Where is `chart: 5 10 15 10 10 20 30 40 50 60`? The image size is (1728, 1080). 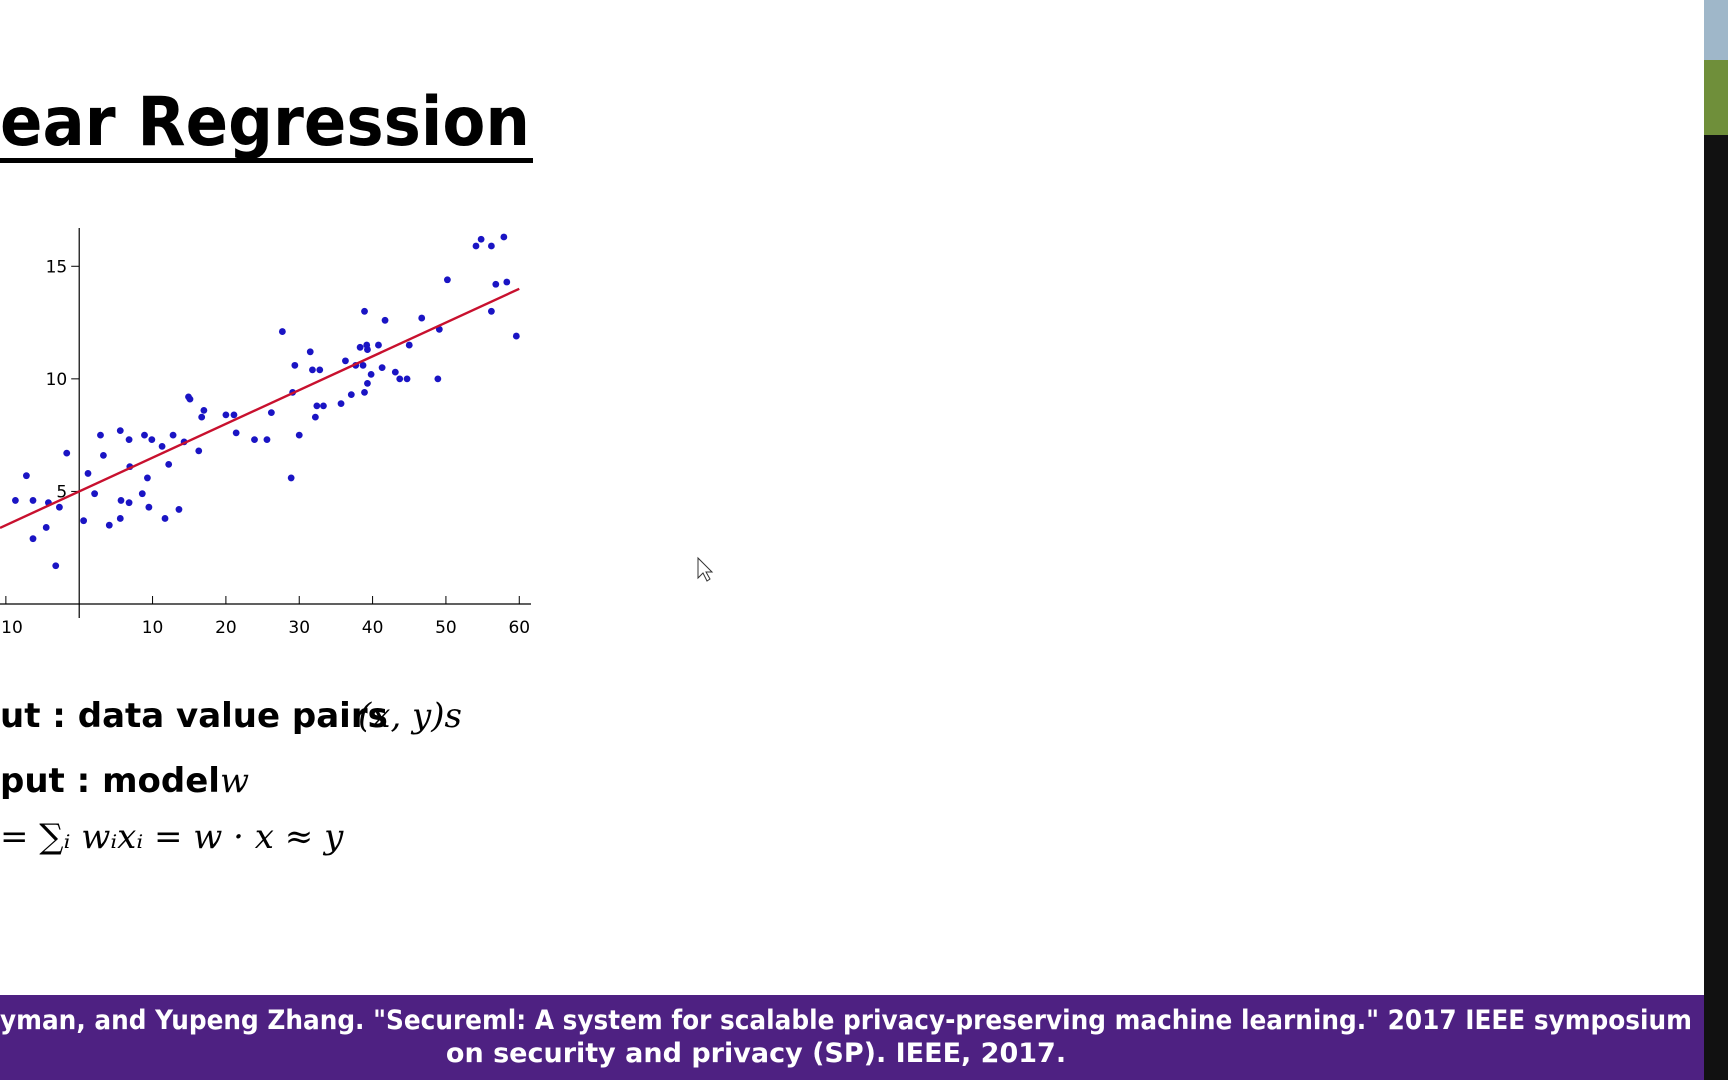
chart: 5 10 15 10 10 20 30 40 50 60 is located at coordinates (265, 433).